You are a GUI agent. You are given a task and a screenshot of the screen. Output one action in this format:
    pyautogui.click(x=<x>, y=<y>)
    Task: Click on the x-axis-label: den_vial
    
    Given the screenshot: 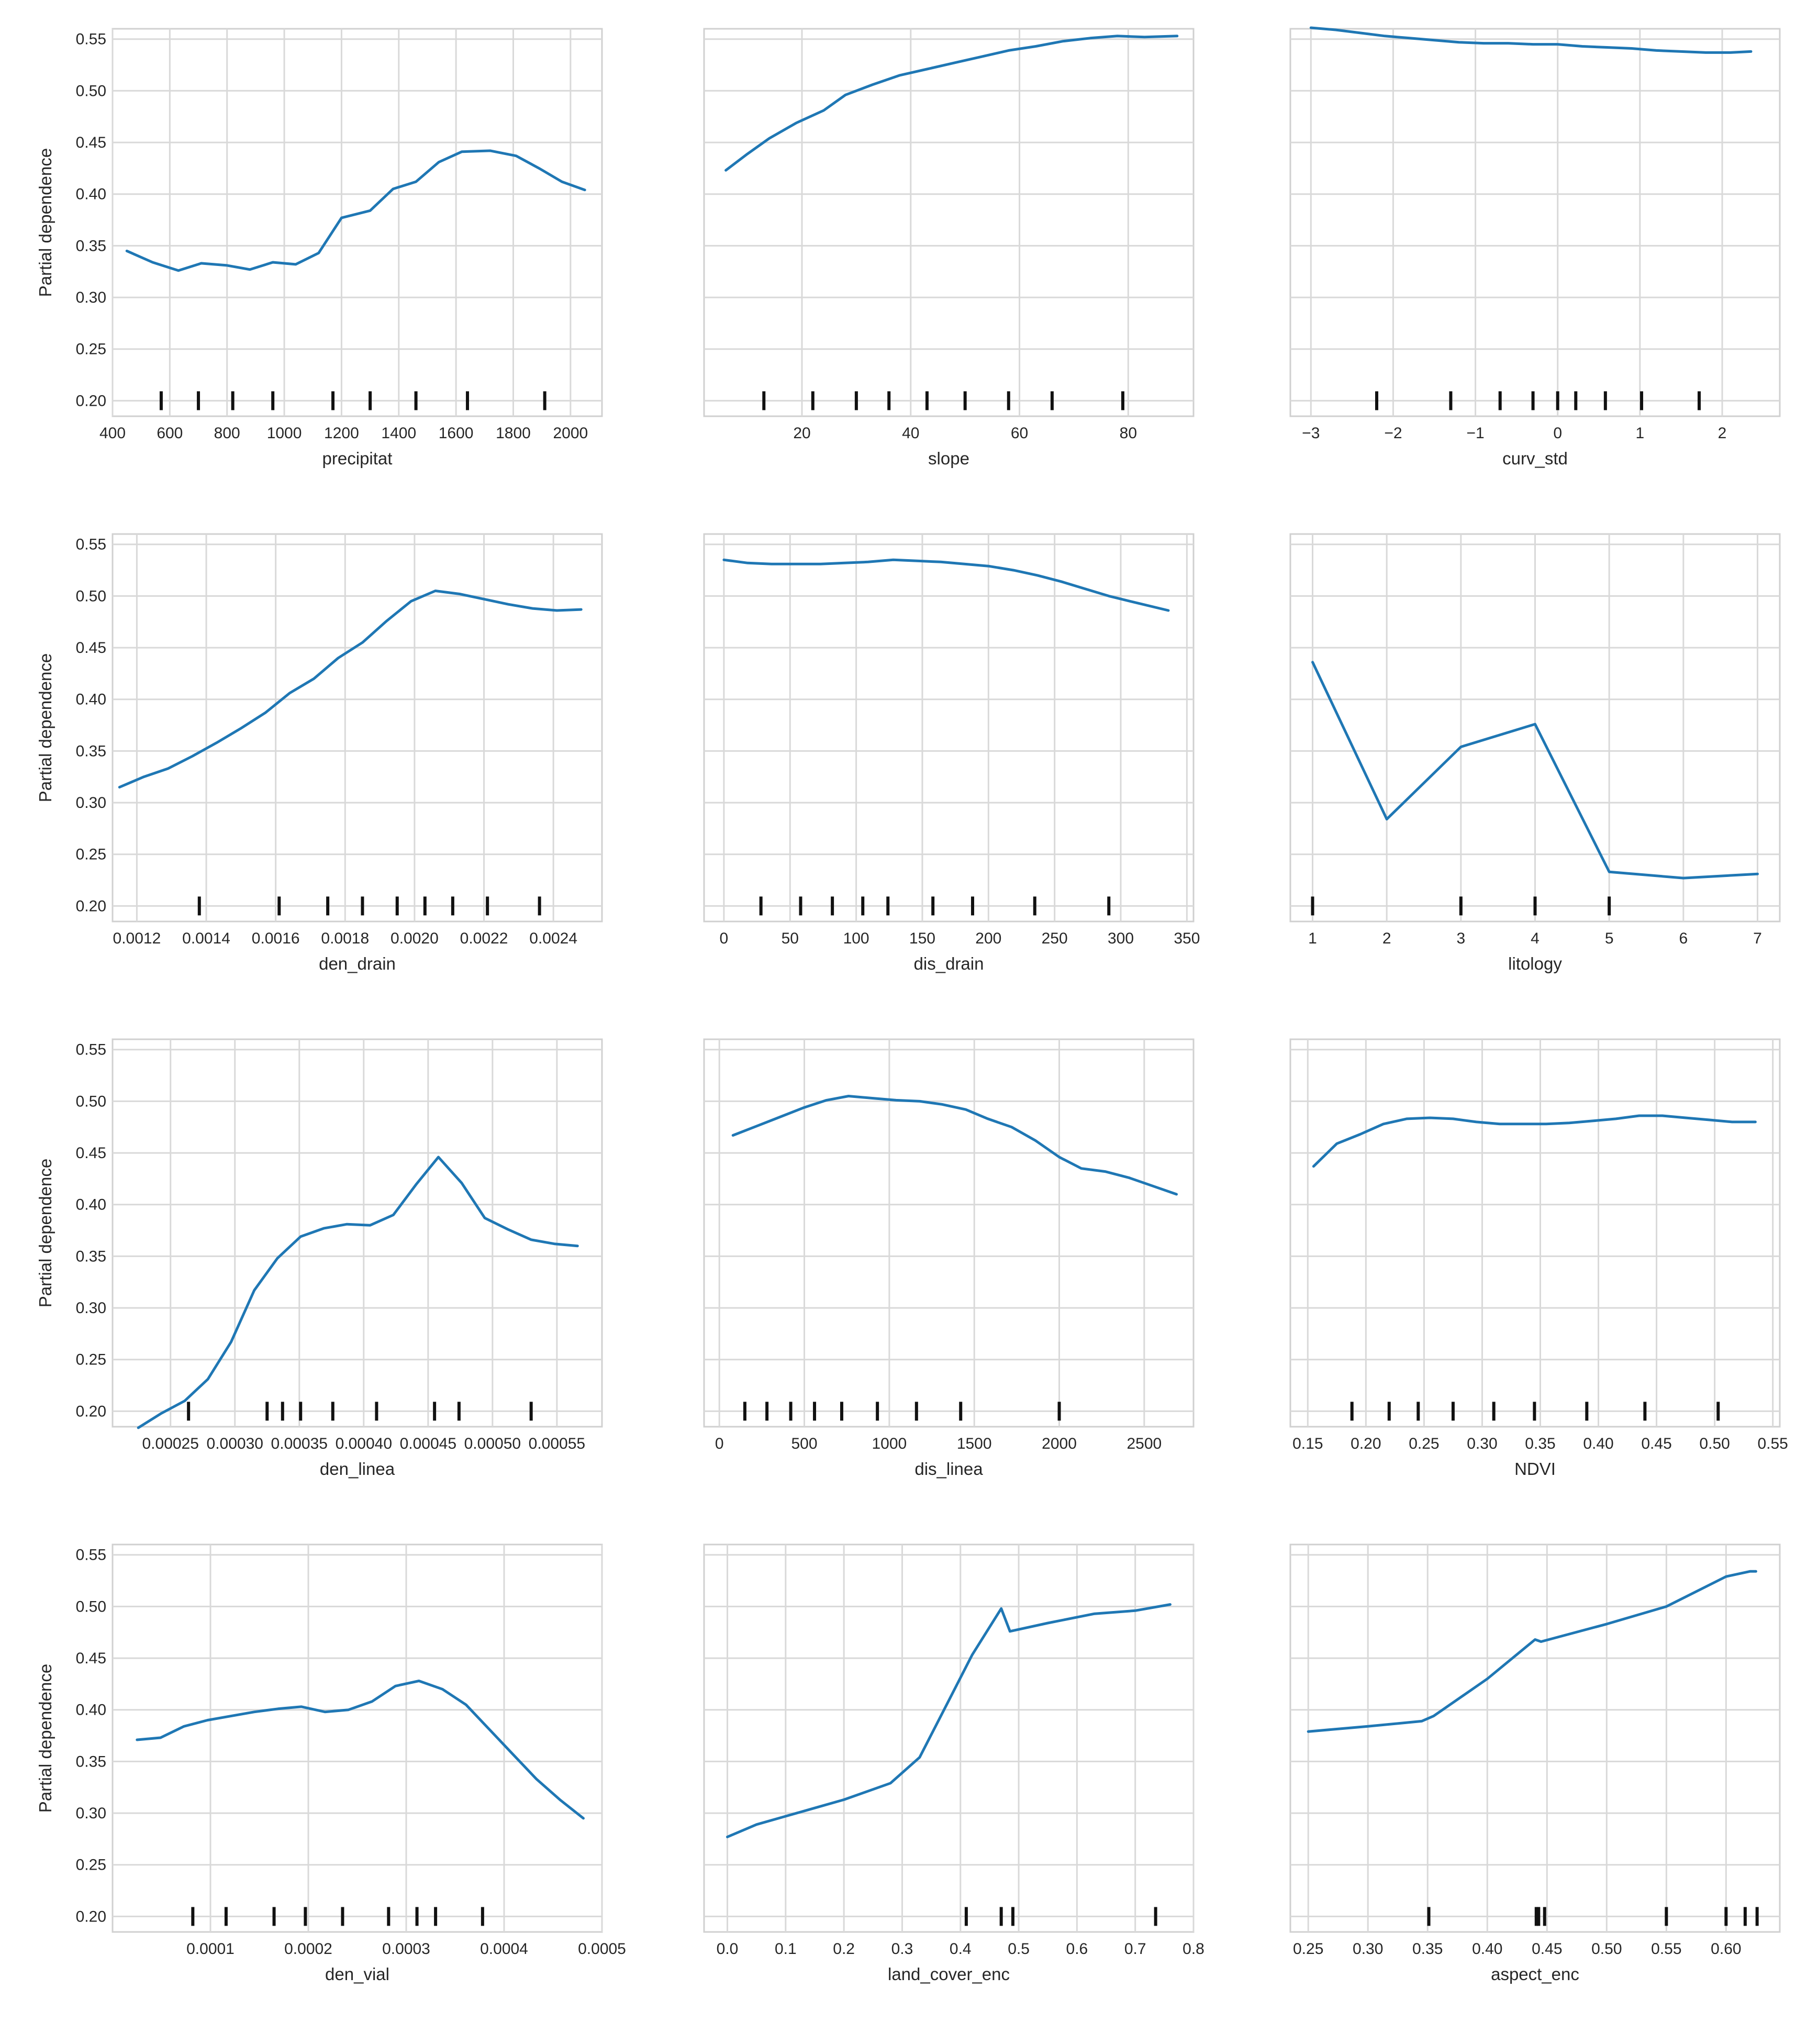 What is the action you would take?
    pyautogui.click(x=357, y=1974)
    